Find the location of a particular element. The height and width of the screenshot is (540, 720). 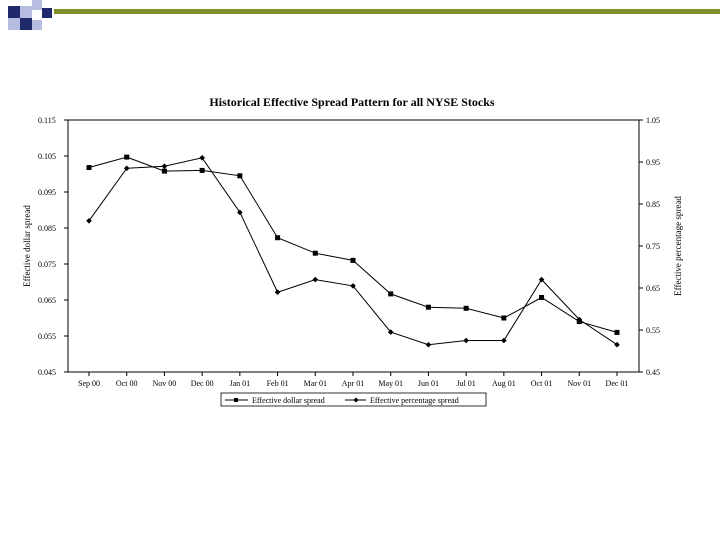

slide-corner-decoration is located at coordinates (364, 15).